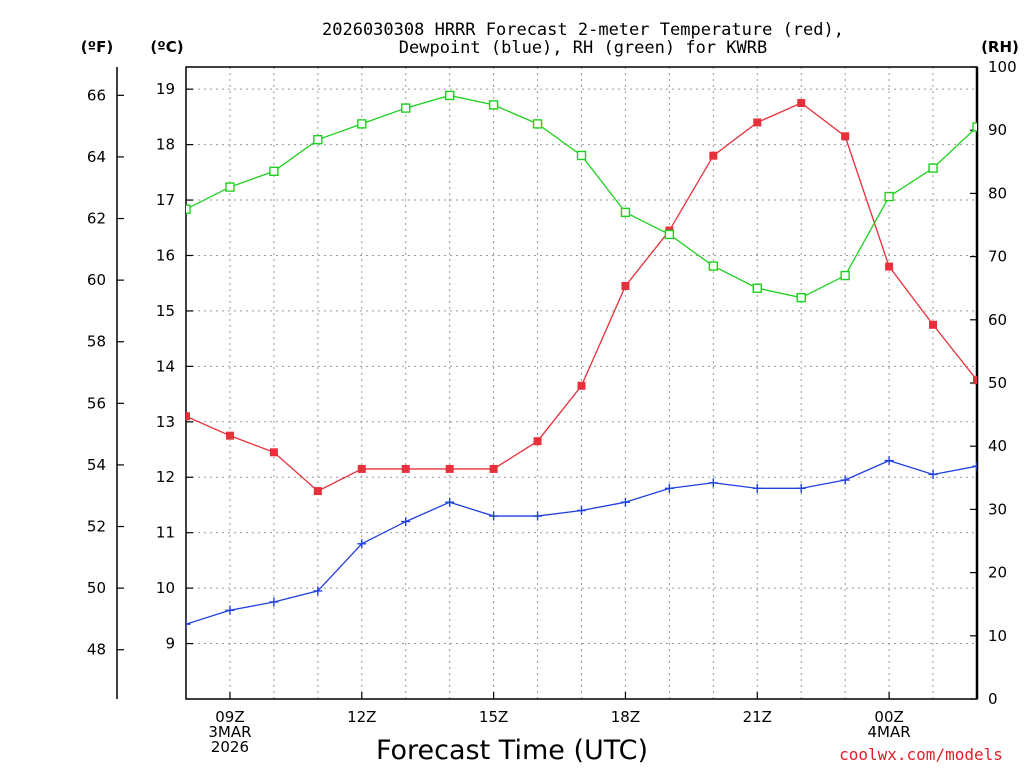 The width and height of the screenshot is (1024, 768). I want to click on celsius-tick-label: 18, so click(165, 145).